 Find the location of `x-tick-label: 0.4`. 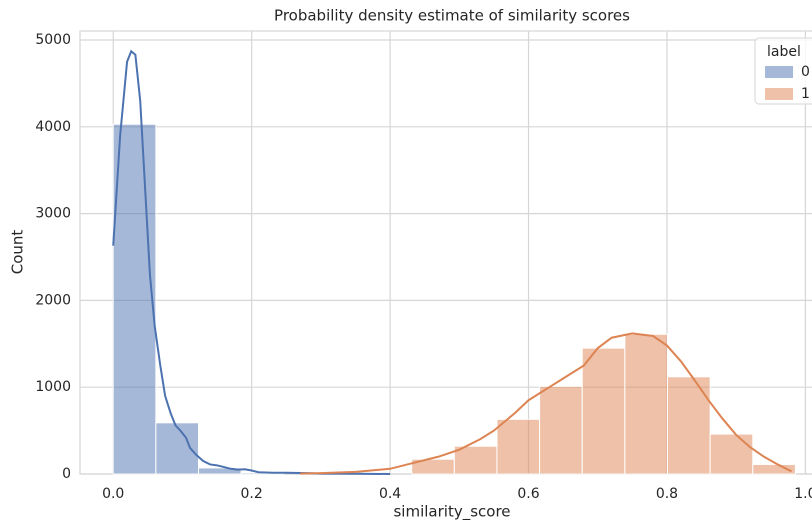

x-tick-label: 0.4 is located at coordinates (390, 494).